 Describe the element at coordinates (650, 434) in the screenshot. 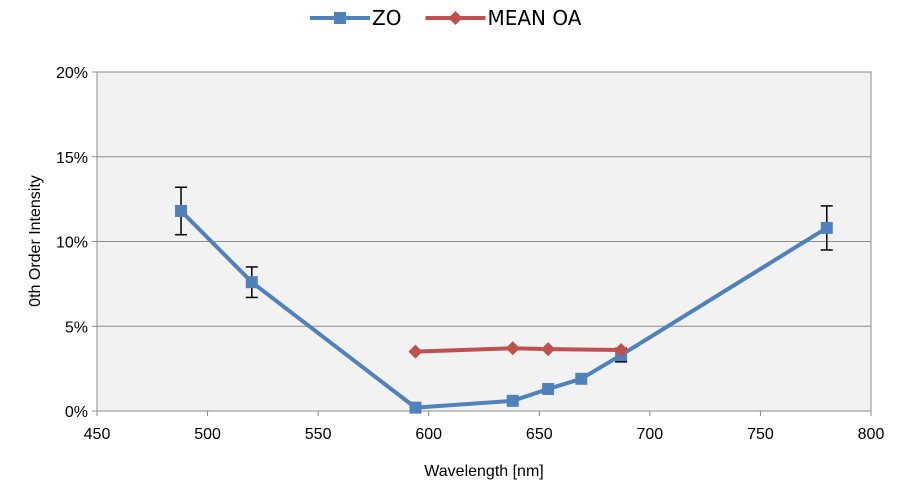

I see `x-tick-label: 700` at that location.